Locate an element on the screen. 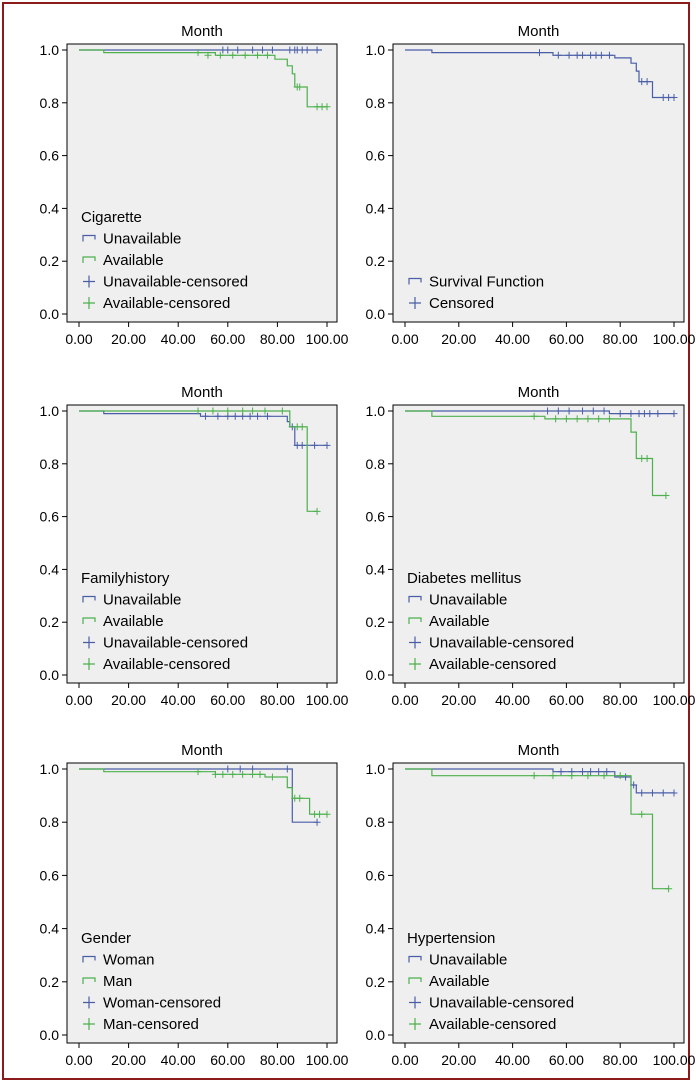 This screenshot has width=696, height=1080. x-tick-label: 60.00 is located at coordinates (566, 1060).